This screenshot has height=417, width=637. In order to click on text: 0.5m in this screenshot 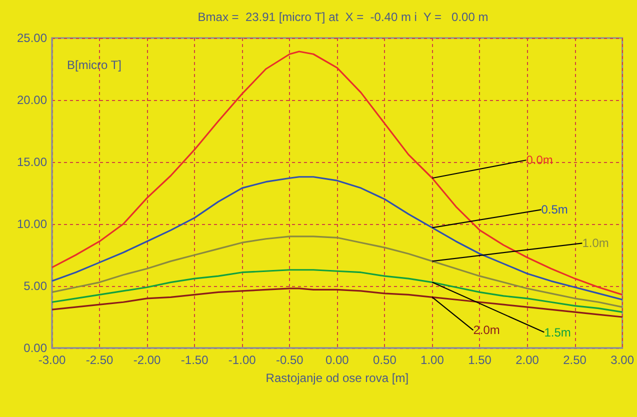, I will do `click(554, 209)`.